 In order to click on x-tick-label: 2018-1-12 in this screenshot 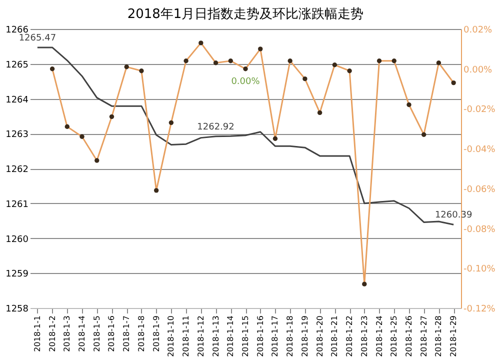, I will do `click(201, 336)`.